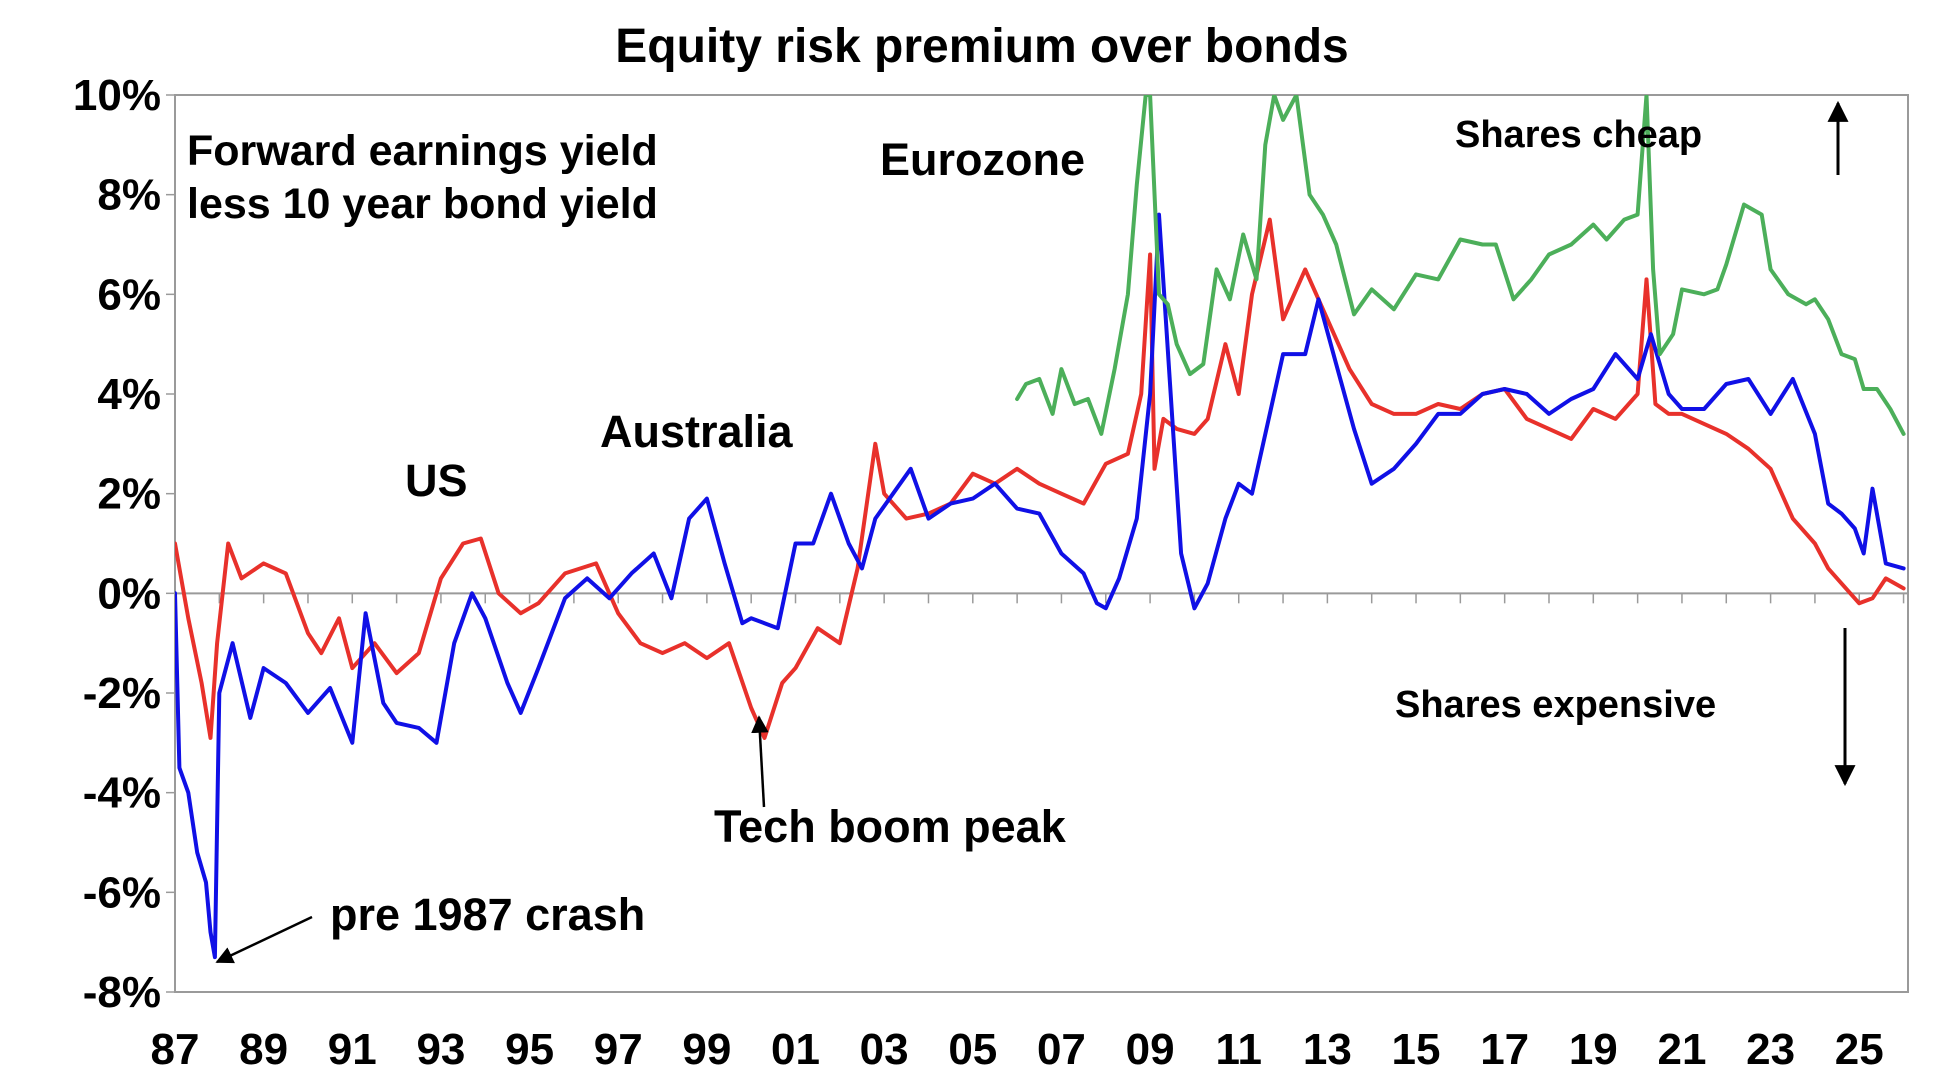 Image resolution: width=1938 pixels, height=1076 pixels. Describe the element at coordinates (263, 1049) in the screenshot. I see `x-tick-label: 89` at that location.